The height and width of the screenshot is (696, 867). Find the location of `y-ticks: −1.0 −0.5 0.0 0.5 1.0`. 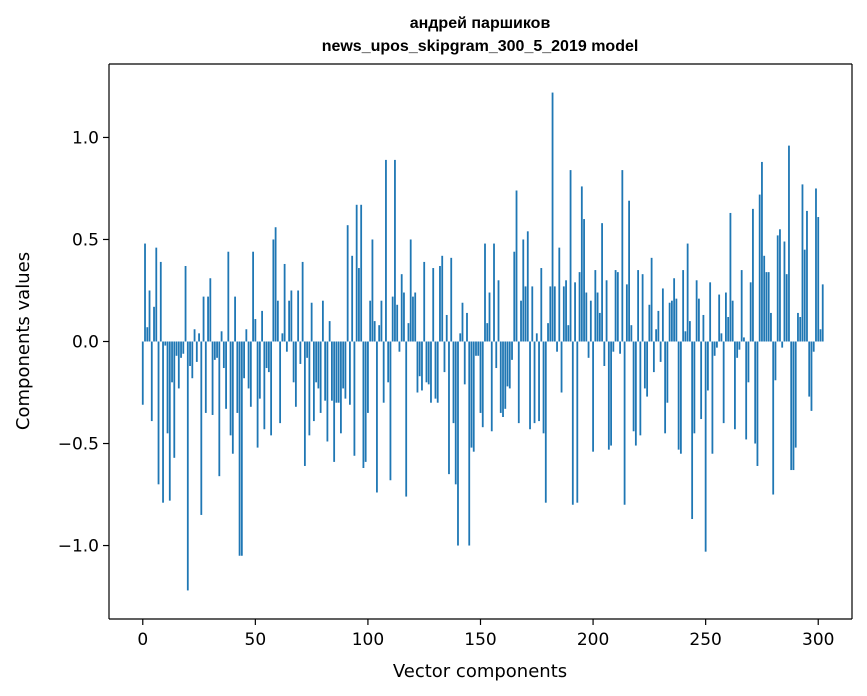

y-ticks: −1.0 −0.5 0.0 0.5 1.0 is located at coordinates (83, 342).